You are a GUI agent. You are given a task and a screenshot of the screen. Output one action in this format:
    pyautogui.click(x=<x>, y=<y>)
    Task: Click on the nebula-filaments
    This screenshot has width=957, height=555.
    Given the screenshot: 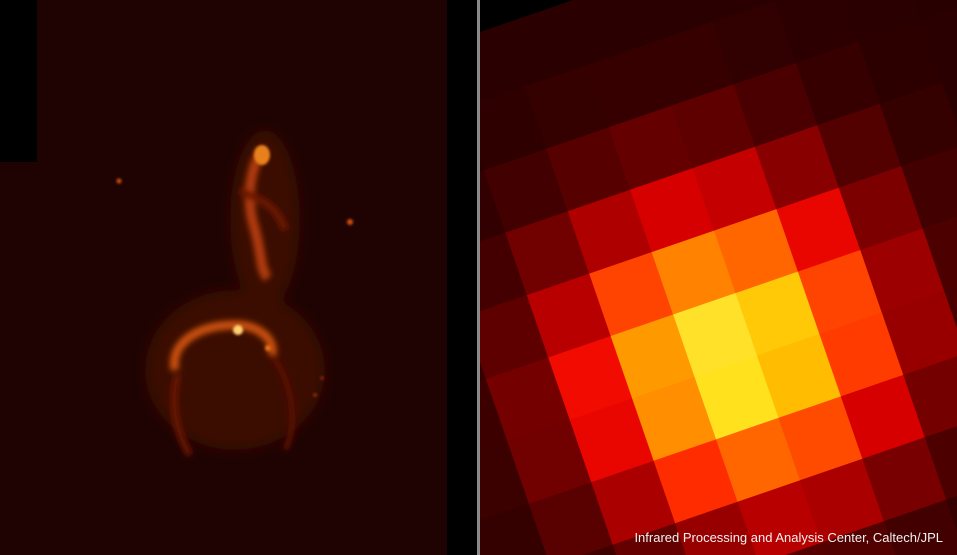 What is the action you would take?
    pyautogui.click(x=232, y=302)
    